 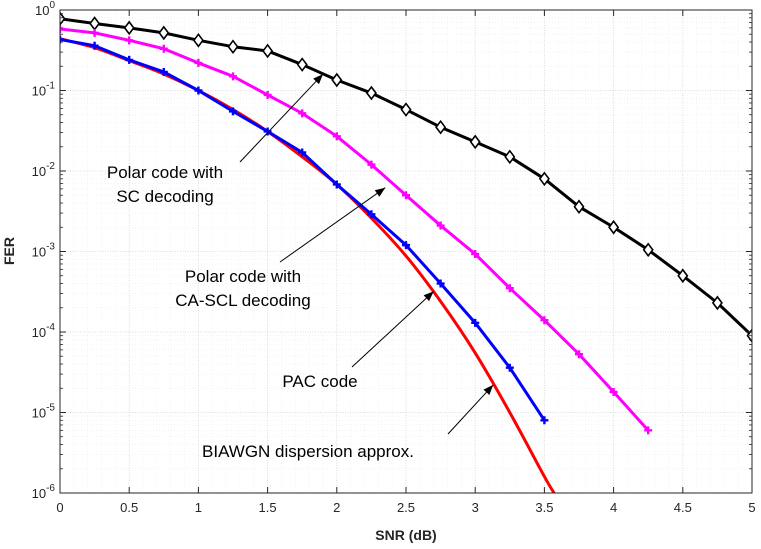 I want to click on y-tick-label: 10⁻³, so click(x=44, y=251).